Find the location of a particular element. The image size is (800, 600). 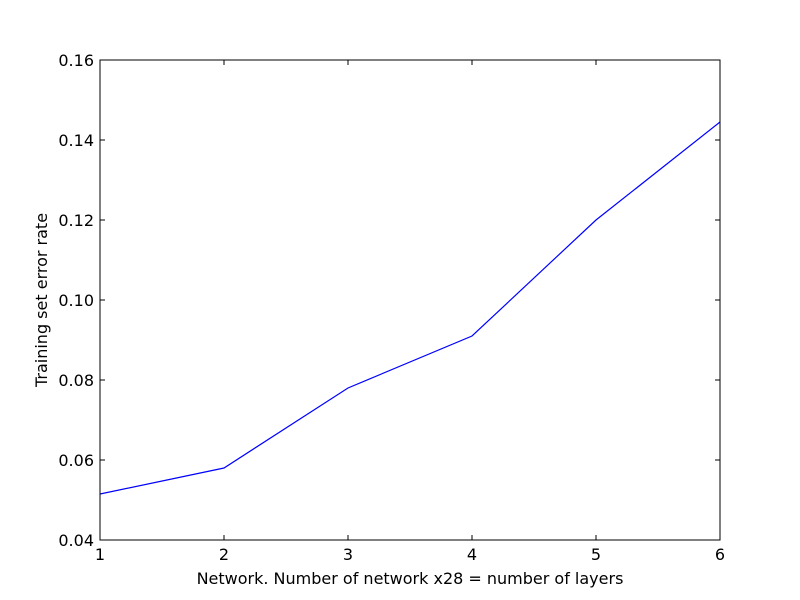

y-tick-label: 0.12 is located at coordinates (76, 220).